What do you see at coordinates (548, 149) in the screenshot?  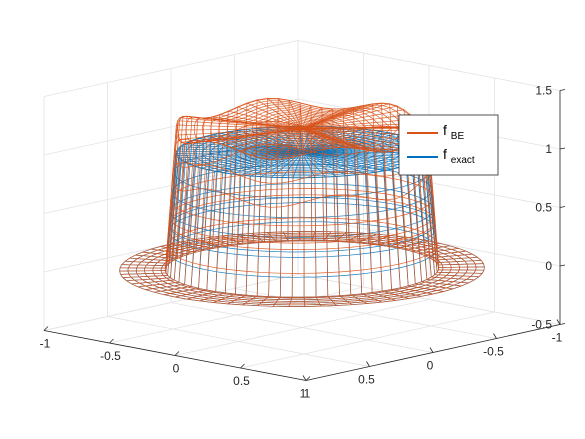 I see `z-tick-label-3: 1` at bounding box center [548, 149].